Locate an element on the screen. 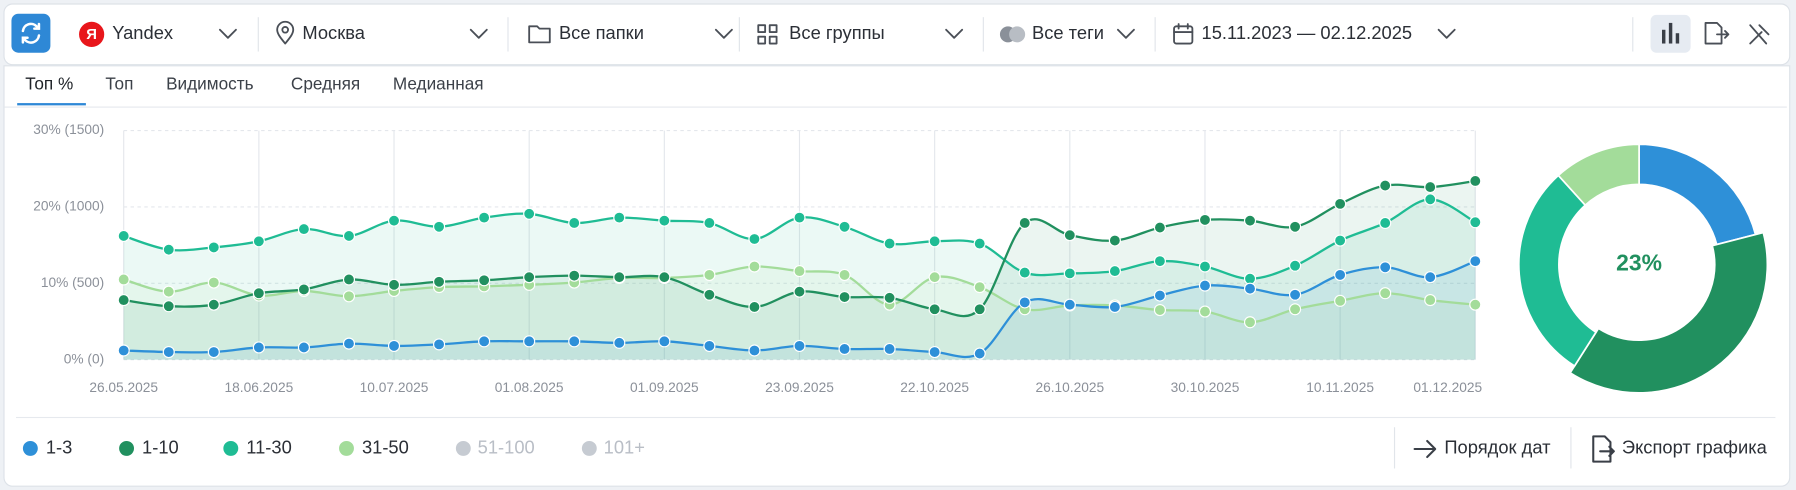  x-tick-label: 18.06.2025 is located at coordinates (258, 387).